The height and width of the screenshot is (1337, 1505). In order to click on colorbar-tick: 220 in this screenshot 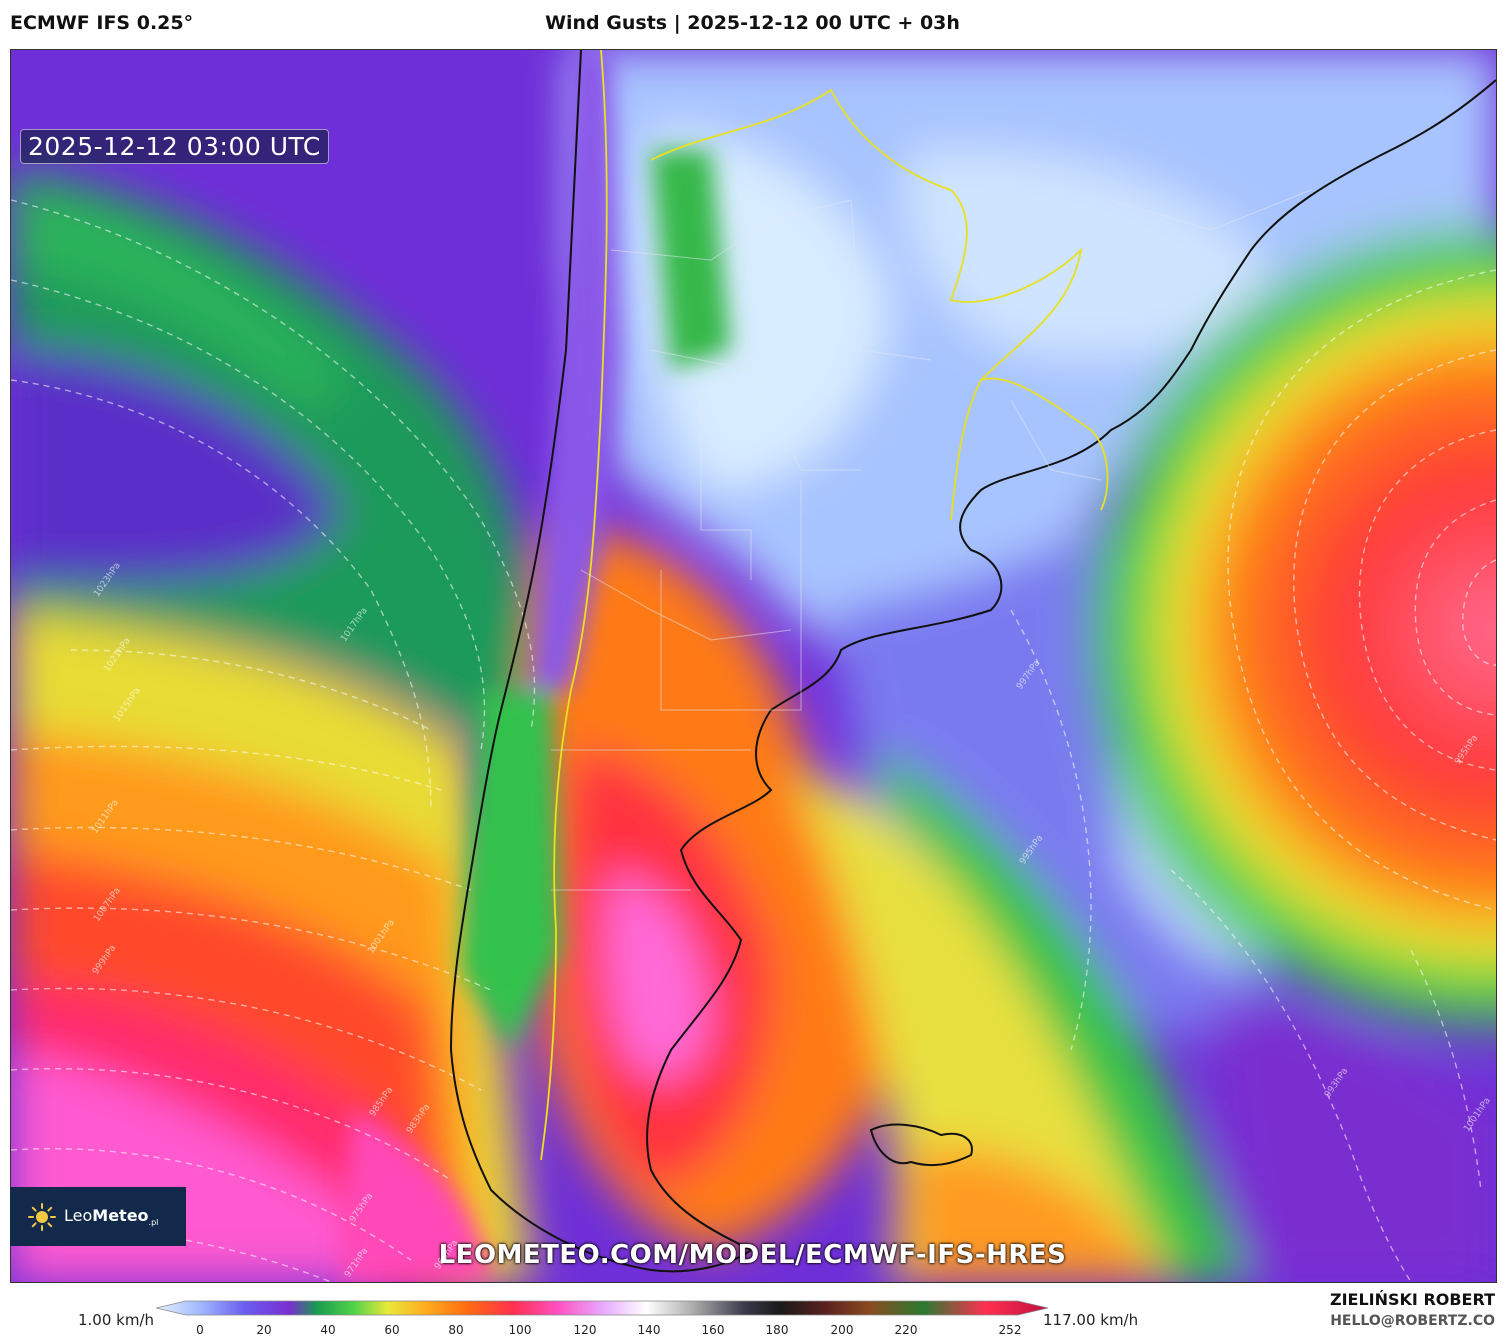, I will do `click(906, 1330)`.